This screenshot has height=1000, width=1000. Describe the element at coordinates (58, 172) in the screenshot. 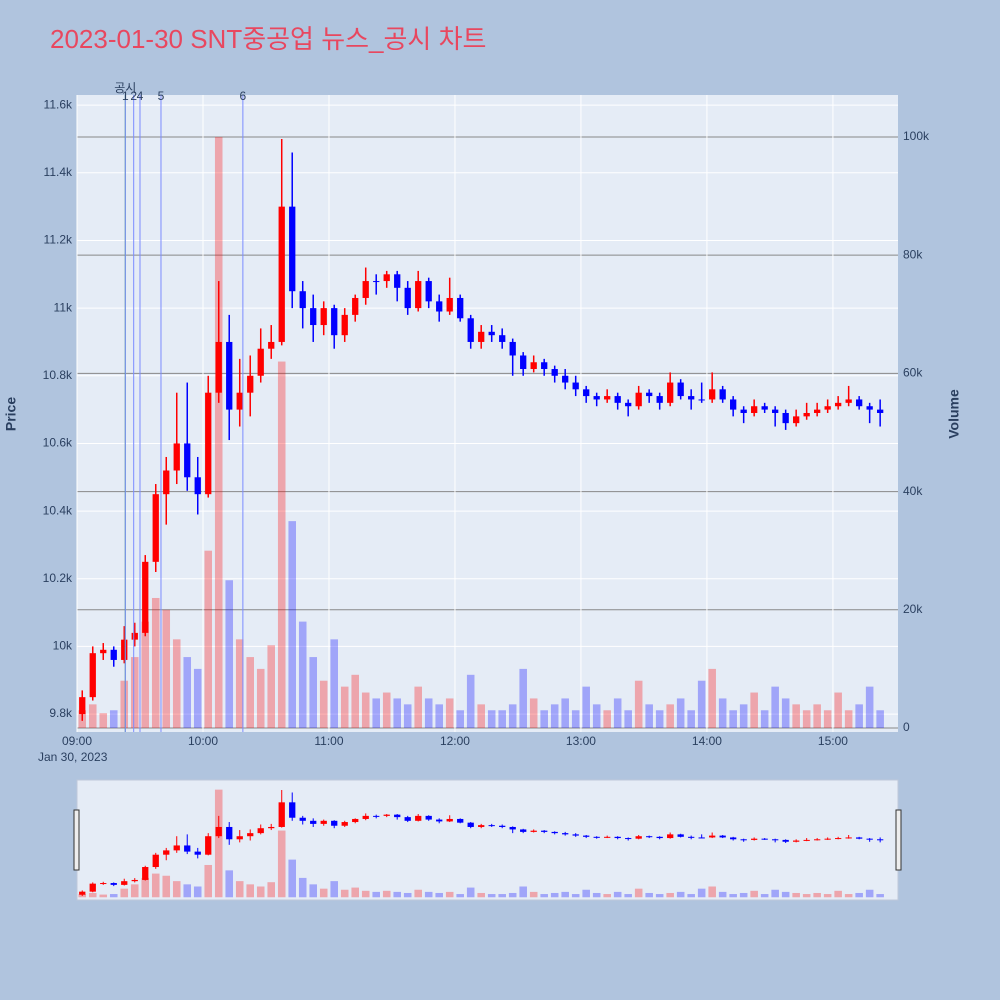

I see `y-tick-label: 11.4k` at that location.